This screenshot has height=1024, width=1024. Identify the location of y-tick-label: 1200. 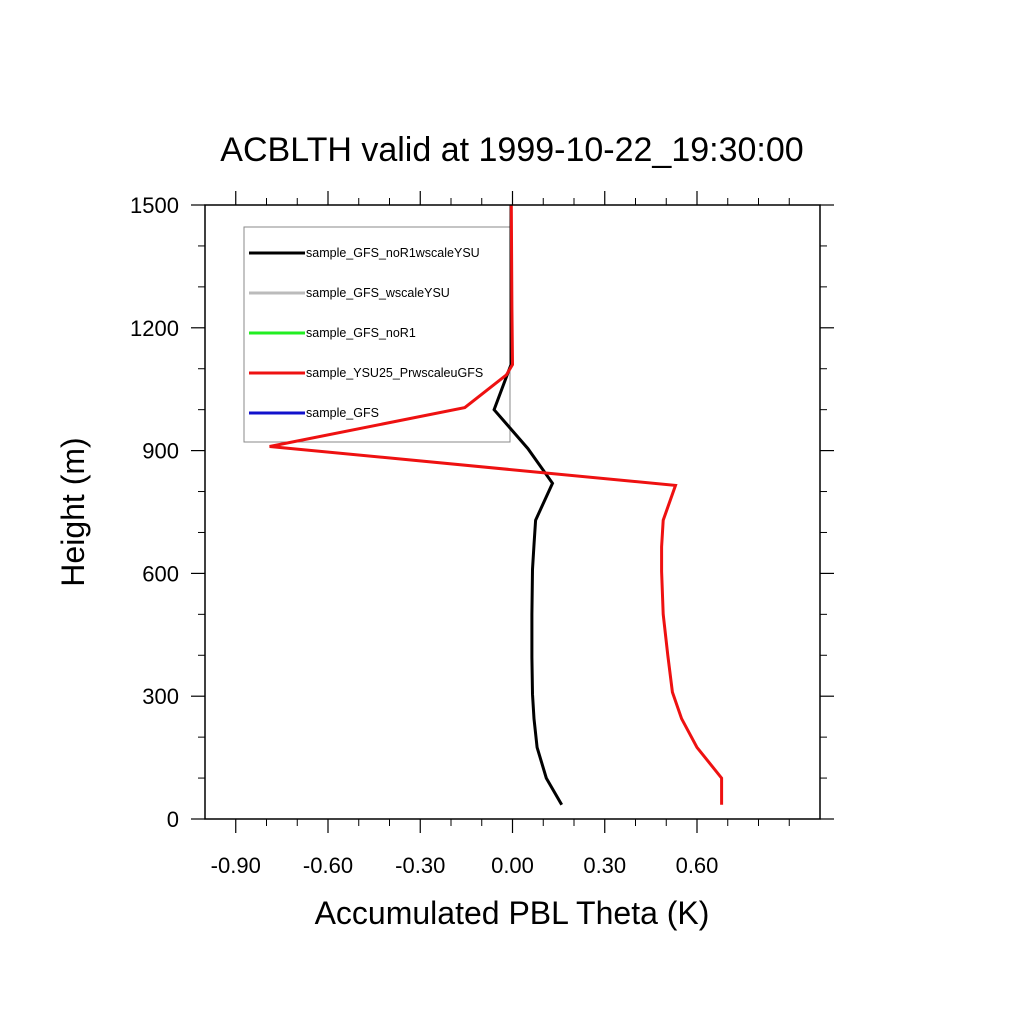
(154, 328).